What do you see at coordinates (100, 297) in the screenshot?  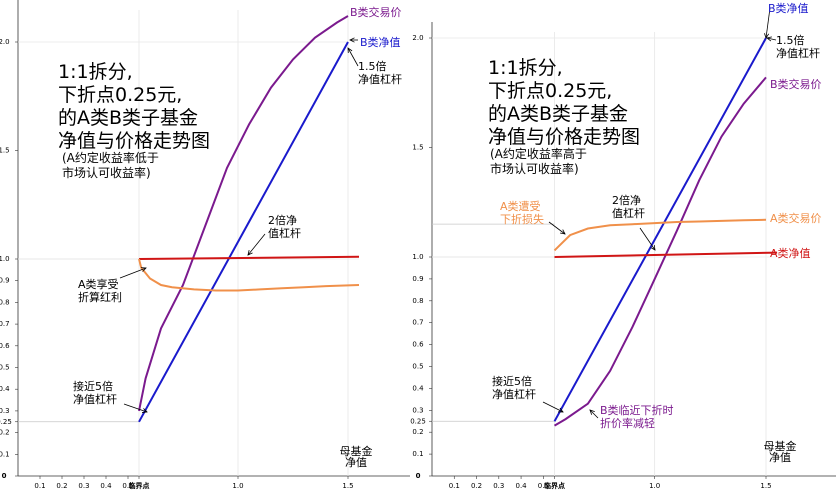 I see `annotation-line: 折算红利` at bounding box center [100, 297].